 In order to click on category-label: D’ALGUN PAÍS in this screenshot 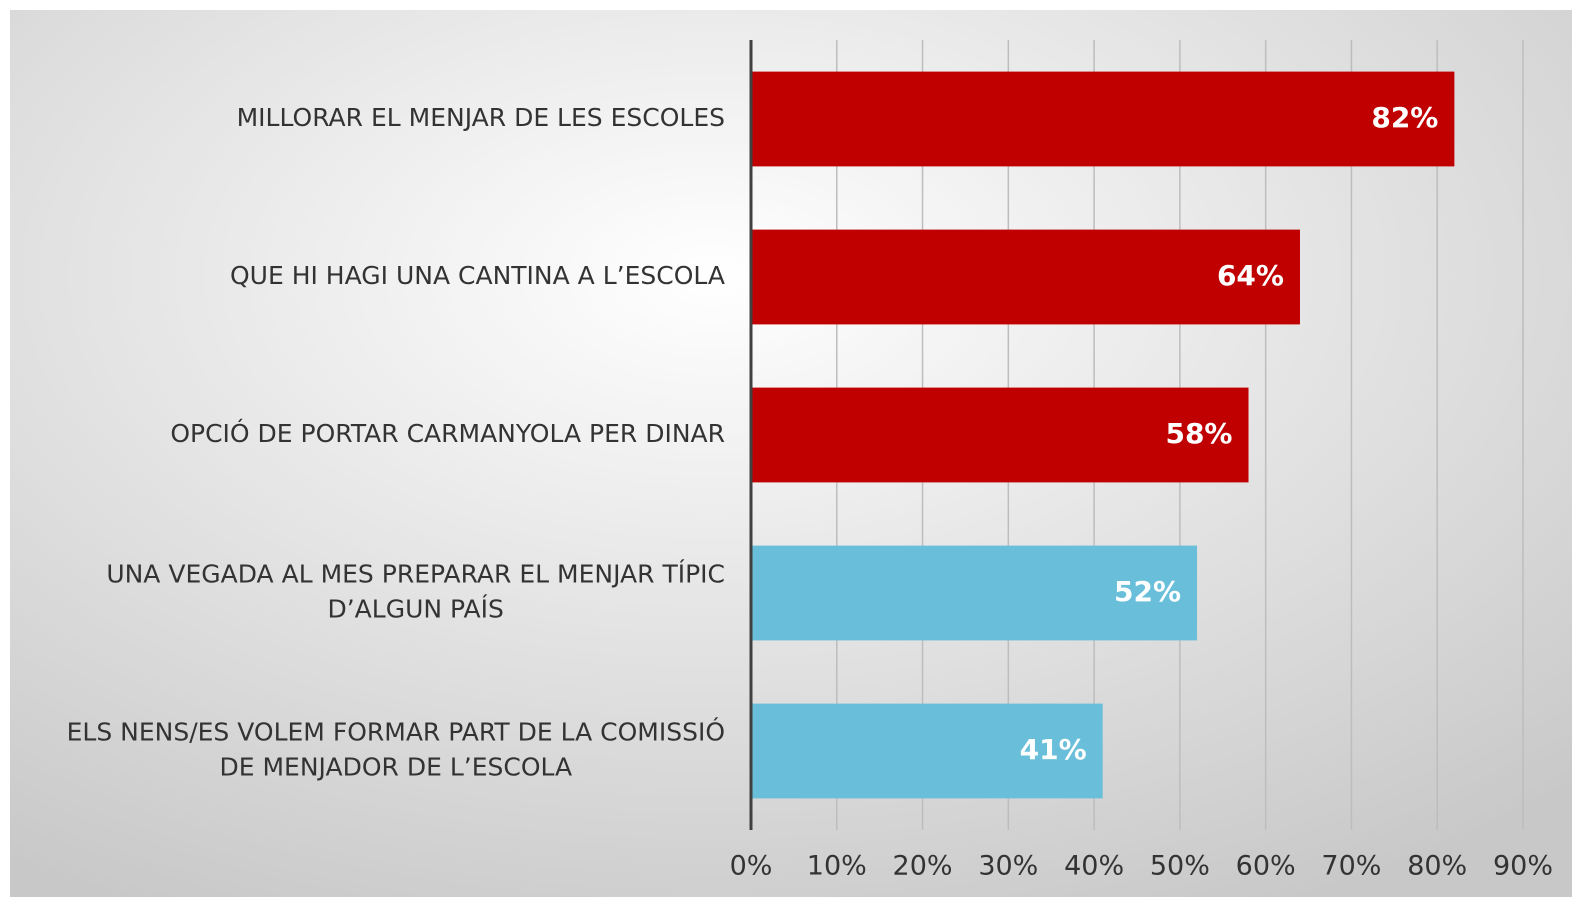, I will do `click(415, 609)`.